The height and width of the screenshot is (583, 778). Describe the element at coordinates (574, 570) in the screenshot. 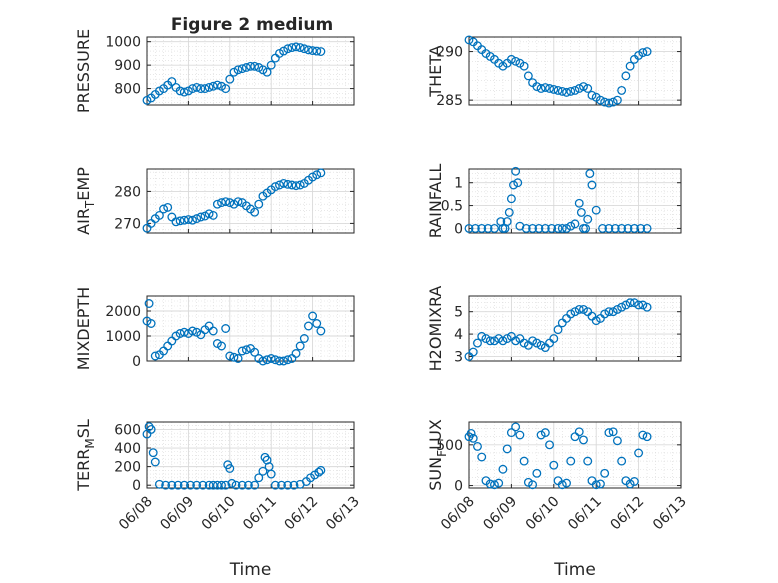

I see `x-axis-label: Time` at that location.